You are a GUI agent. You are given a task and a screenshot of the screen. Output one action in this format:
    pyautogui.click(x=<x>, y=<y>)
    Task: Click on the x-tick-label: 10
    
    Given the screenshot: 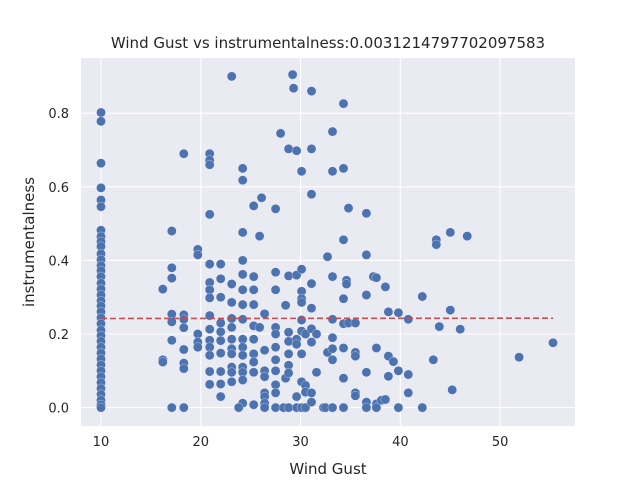 What is the action you would take?
    pyautogui.click(x=101, y=442)
    